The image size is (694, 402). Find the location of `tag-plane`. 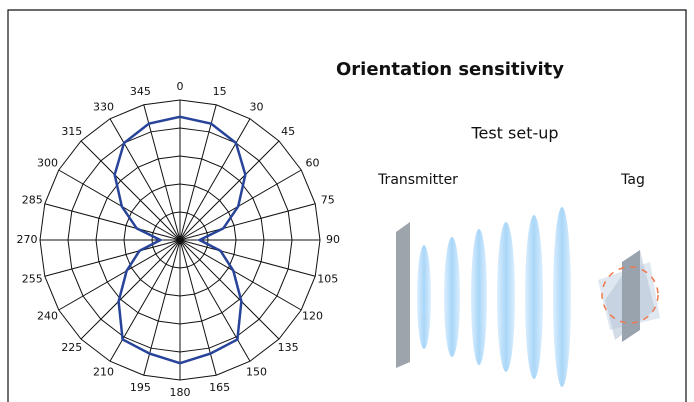

tag-plane is located at coordinates (631, 296).